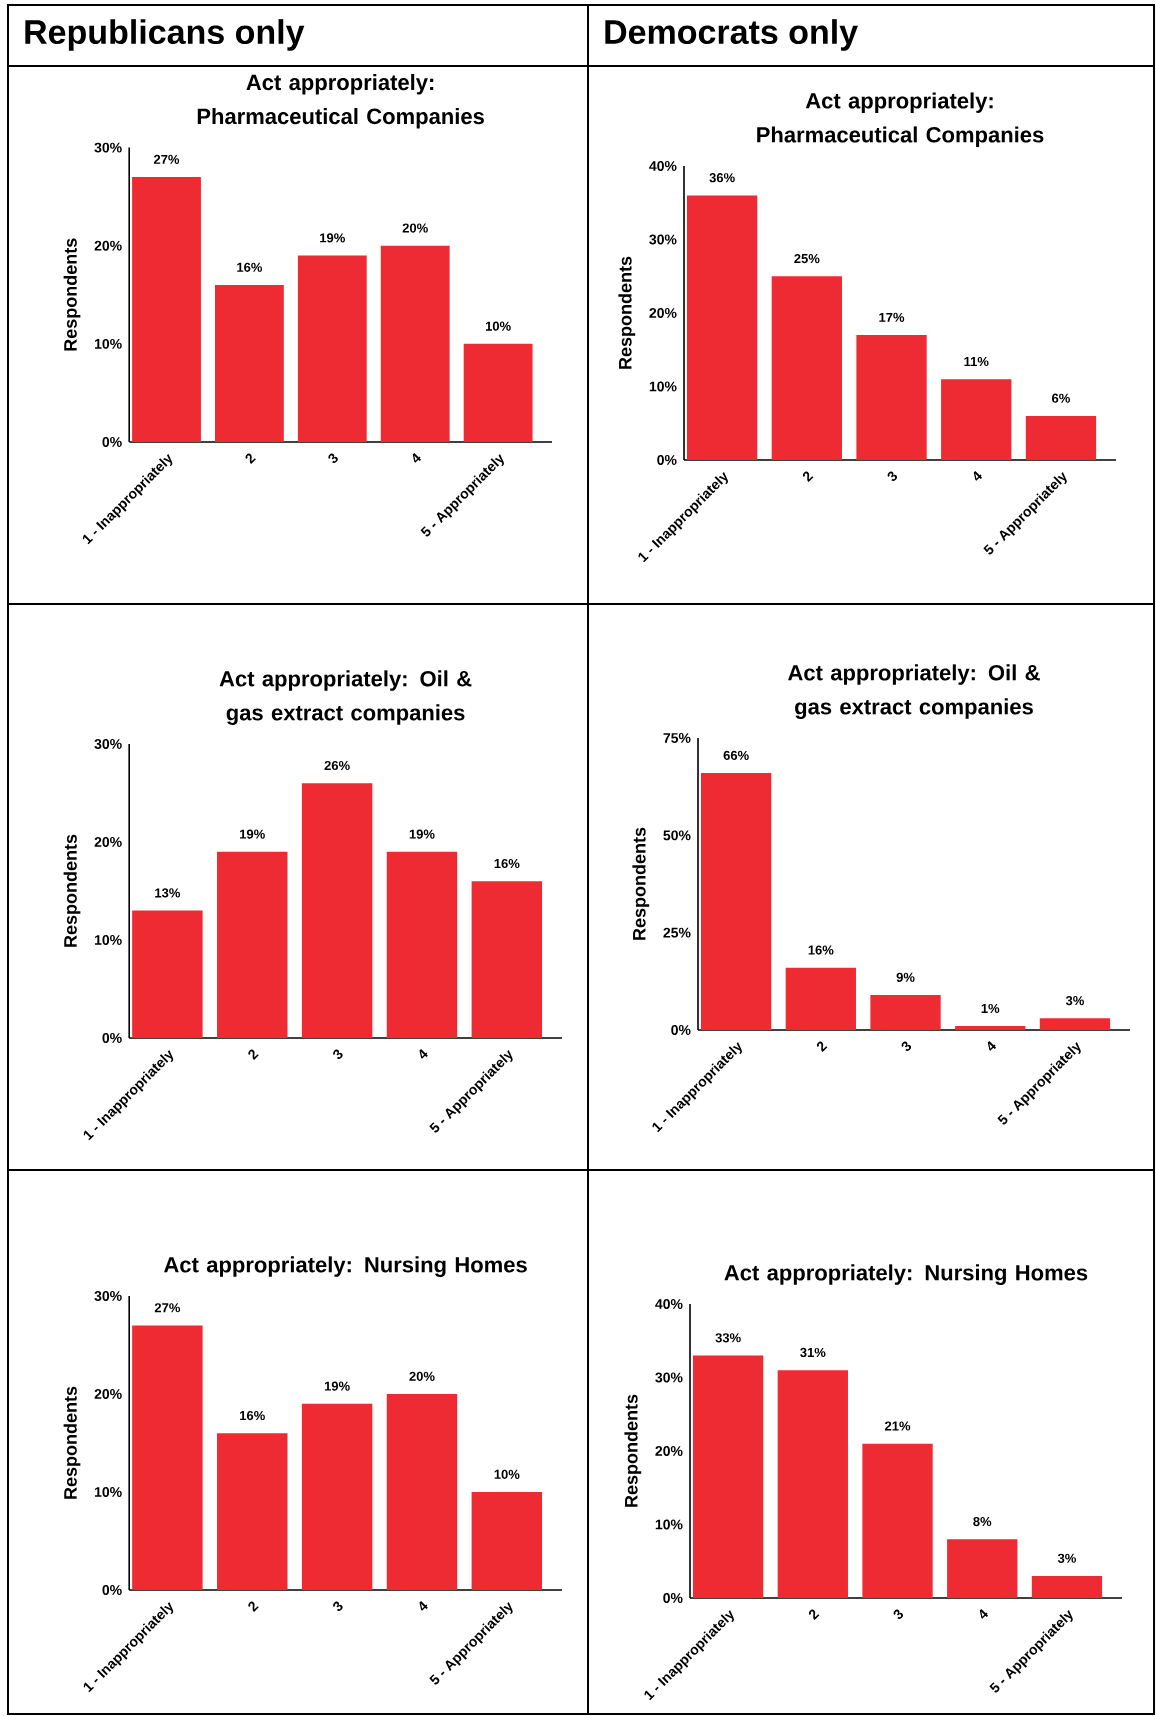 The height and width of the screenshot is (1716, 1156). I want to click on data-label: 20%, so click(422, 1376).